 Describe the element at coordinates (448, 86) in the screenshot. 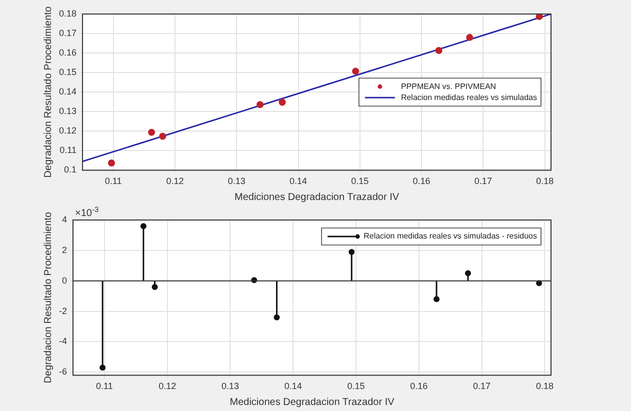

I see `legend-label: PPPMEAN vs. PPIVMEAN` at that location.